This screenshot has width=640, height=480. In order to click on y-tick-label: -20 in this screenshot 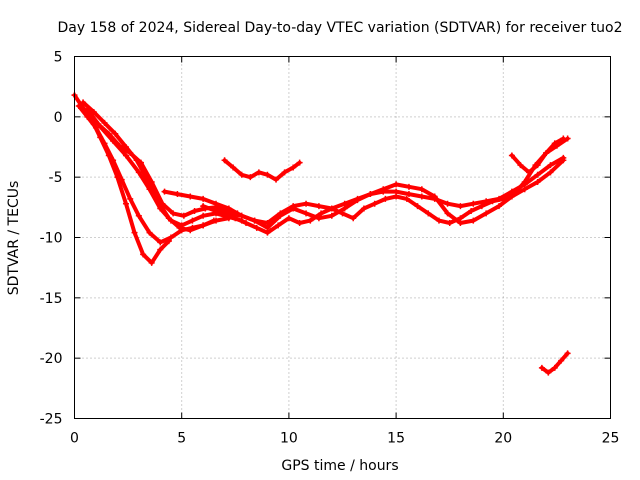, I will do `click(51, 359)`.